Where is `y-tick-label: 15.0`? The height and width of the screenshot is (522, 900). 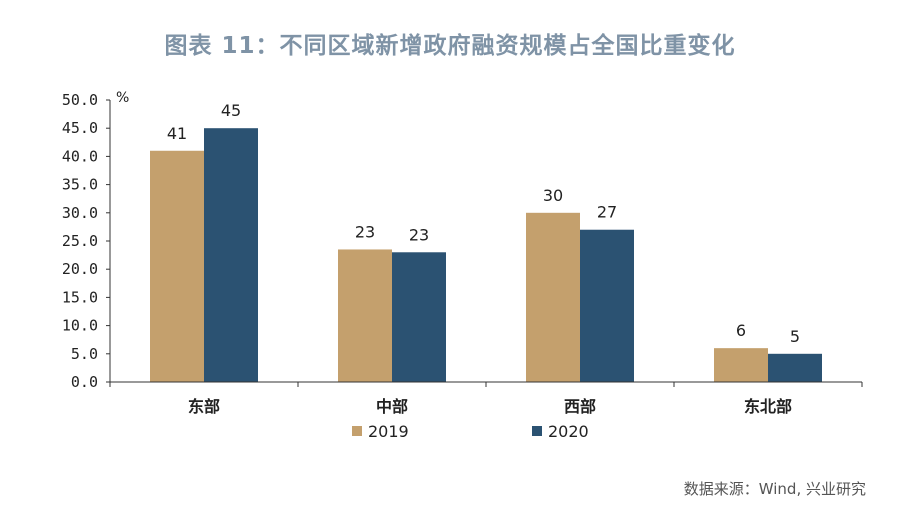
y-tick-label: 15.0 is located at coordinates (80, 297).